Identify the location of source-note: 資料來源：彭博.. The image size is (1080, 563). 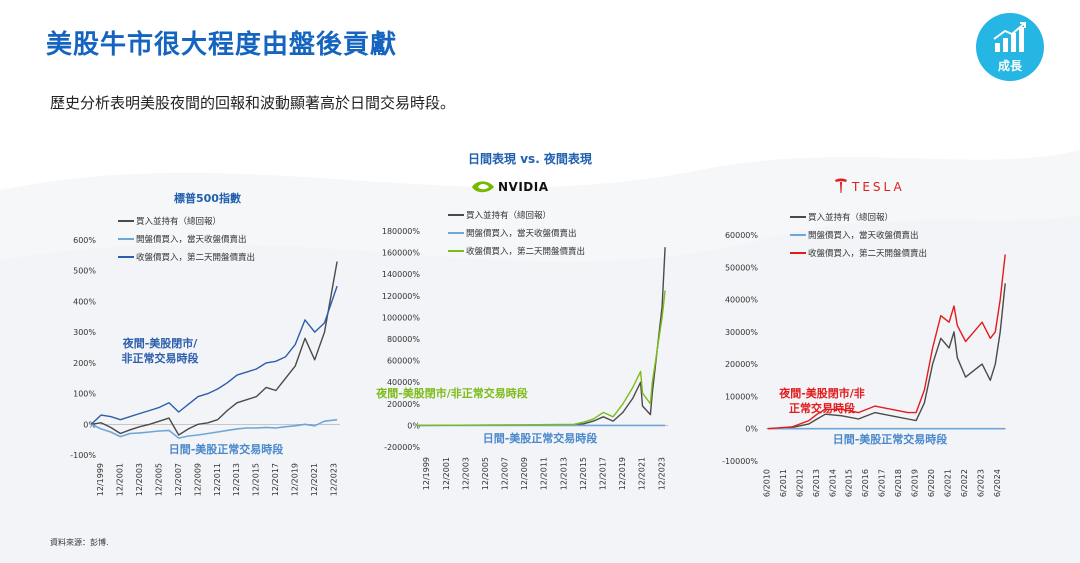
(79, 542).